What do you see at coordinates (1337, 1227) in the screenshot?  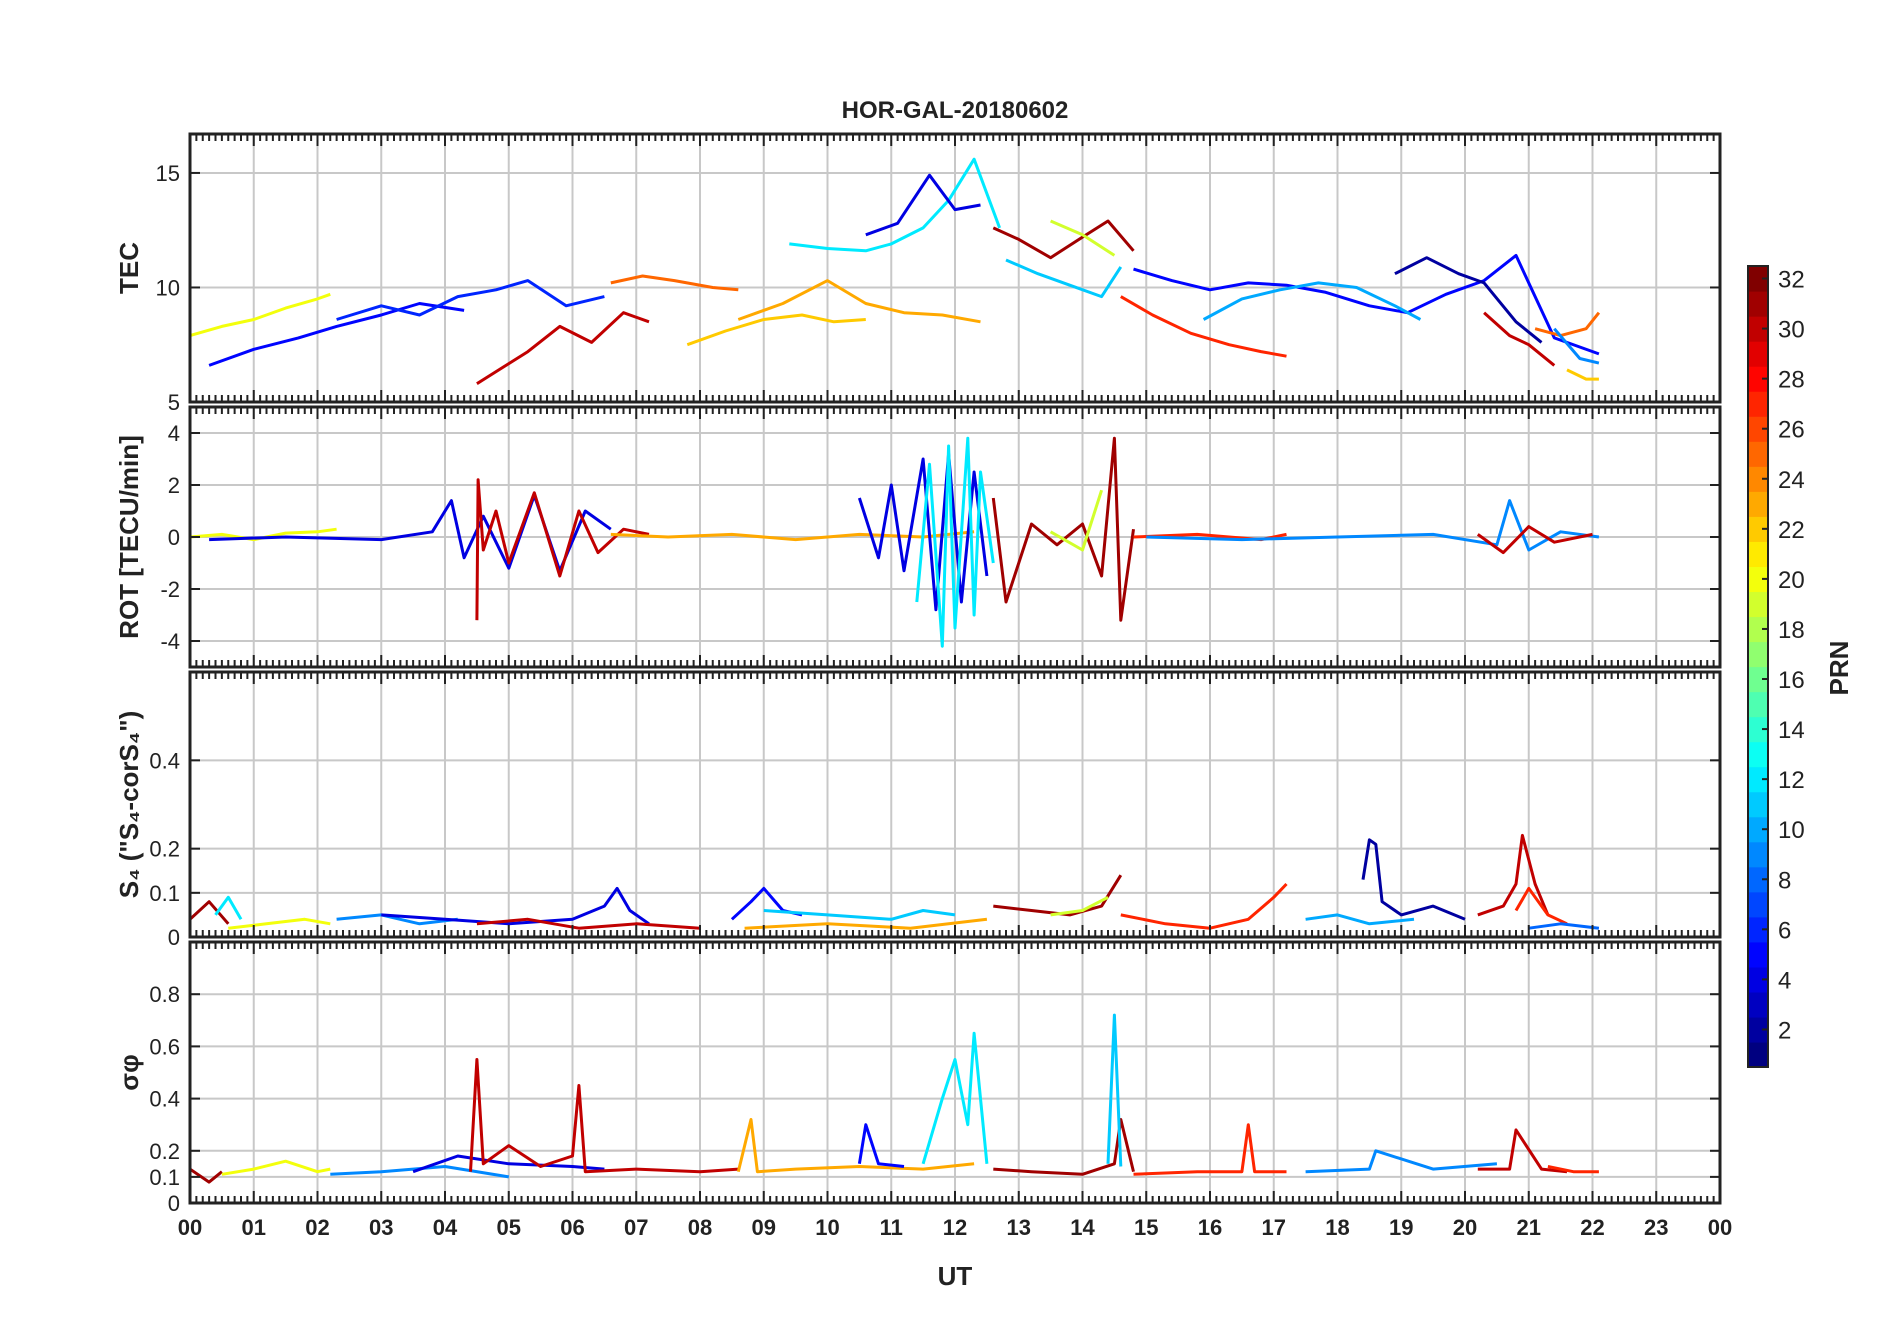 I see `x-tick-label: 18` at bounding box center [1337, 1227].